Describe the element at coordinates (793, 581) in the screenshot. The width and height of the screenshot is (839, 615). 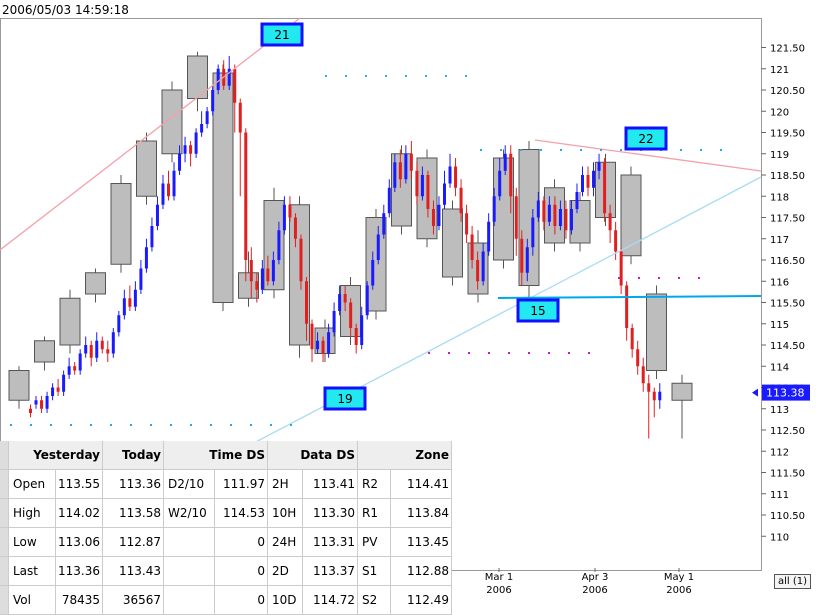
I see `all-button: all (1)` at that location.